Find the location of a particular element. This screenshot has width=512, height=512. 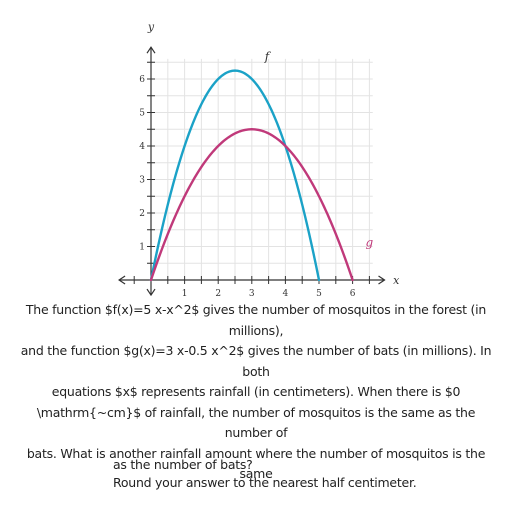

x-tick-label: 2 is located at coordinates (218, 294).